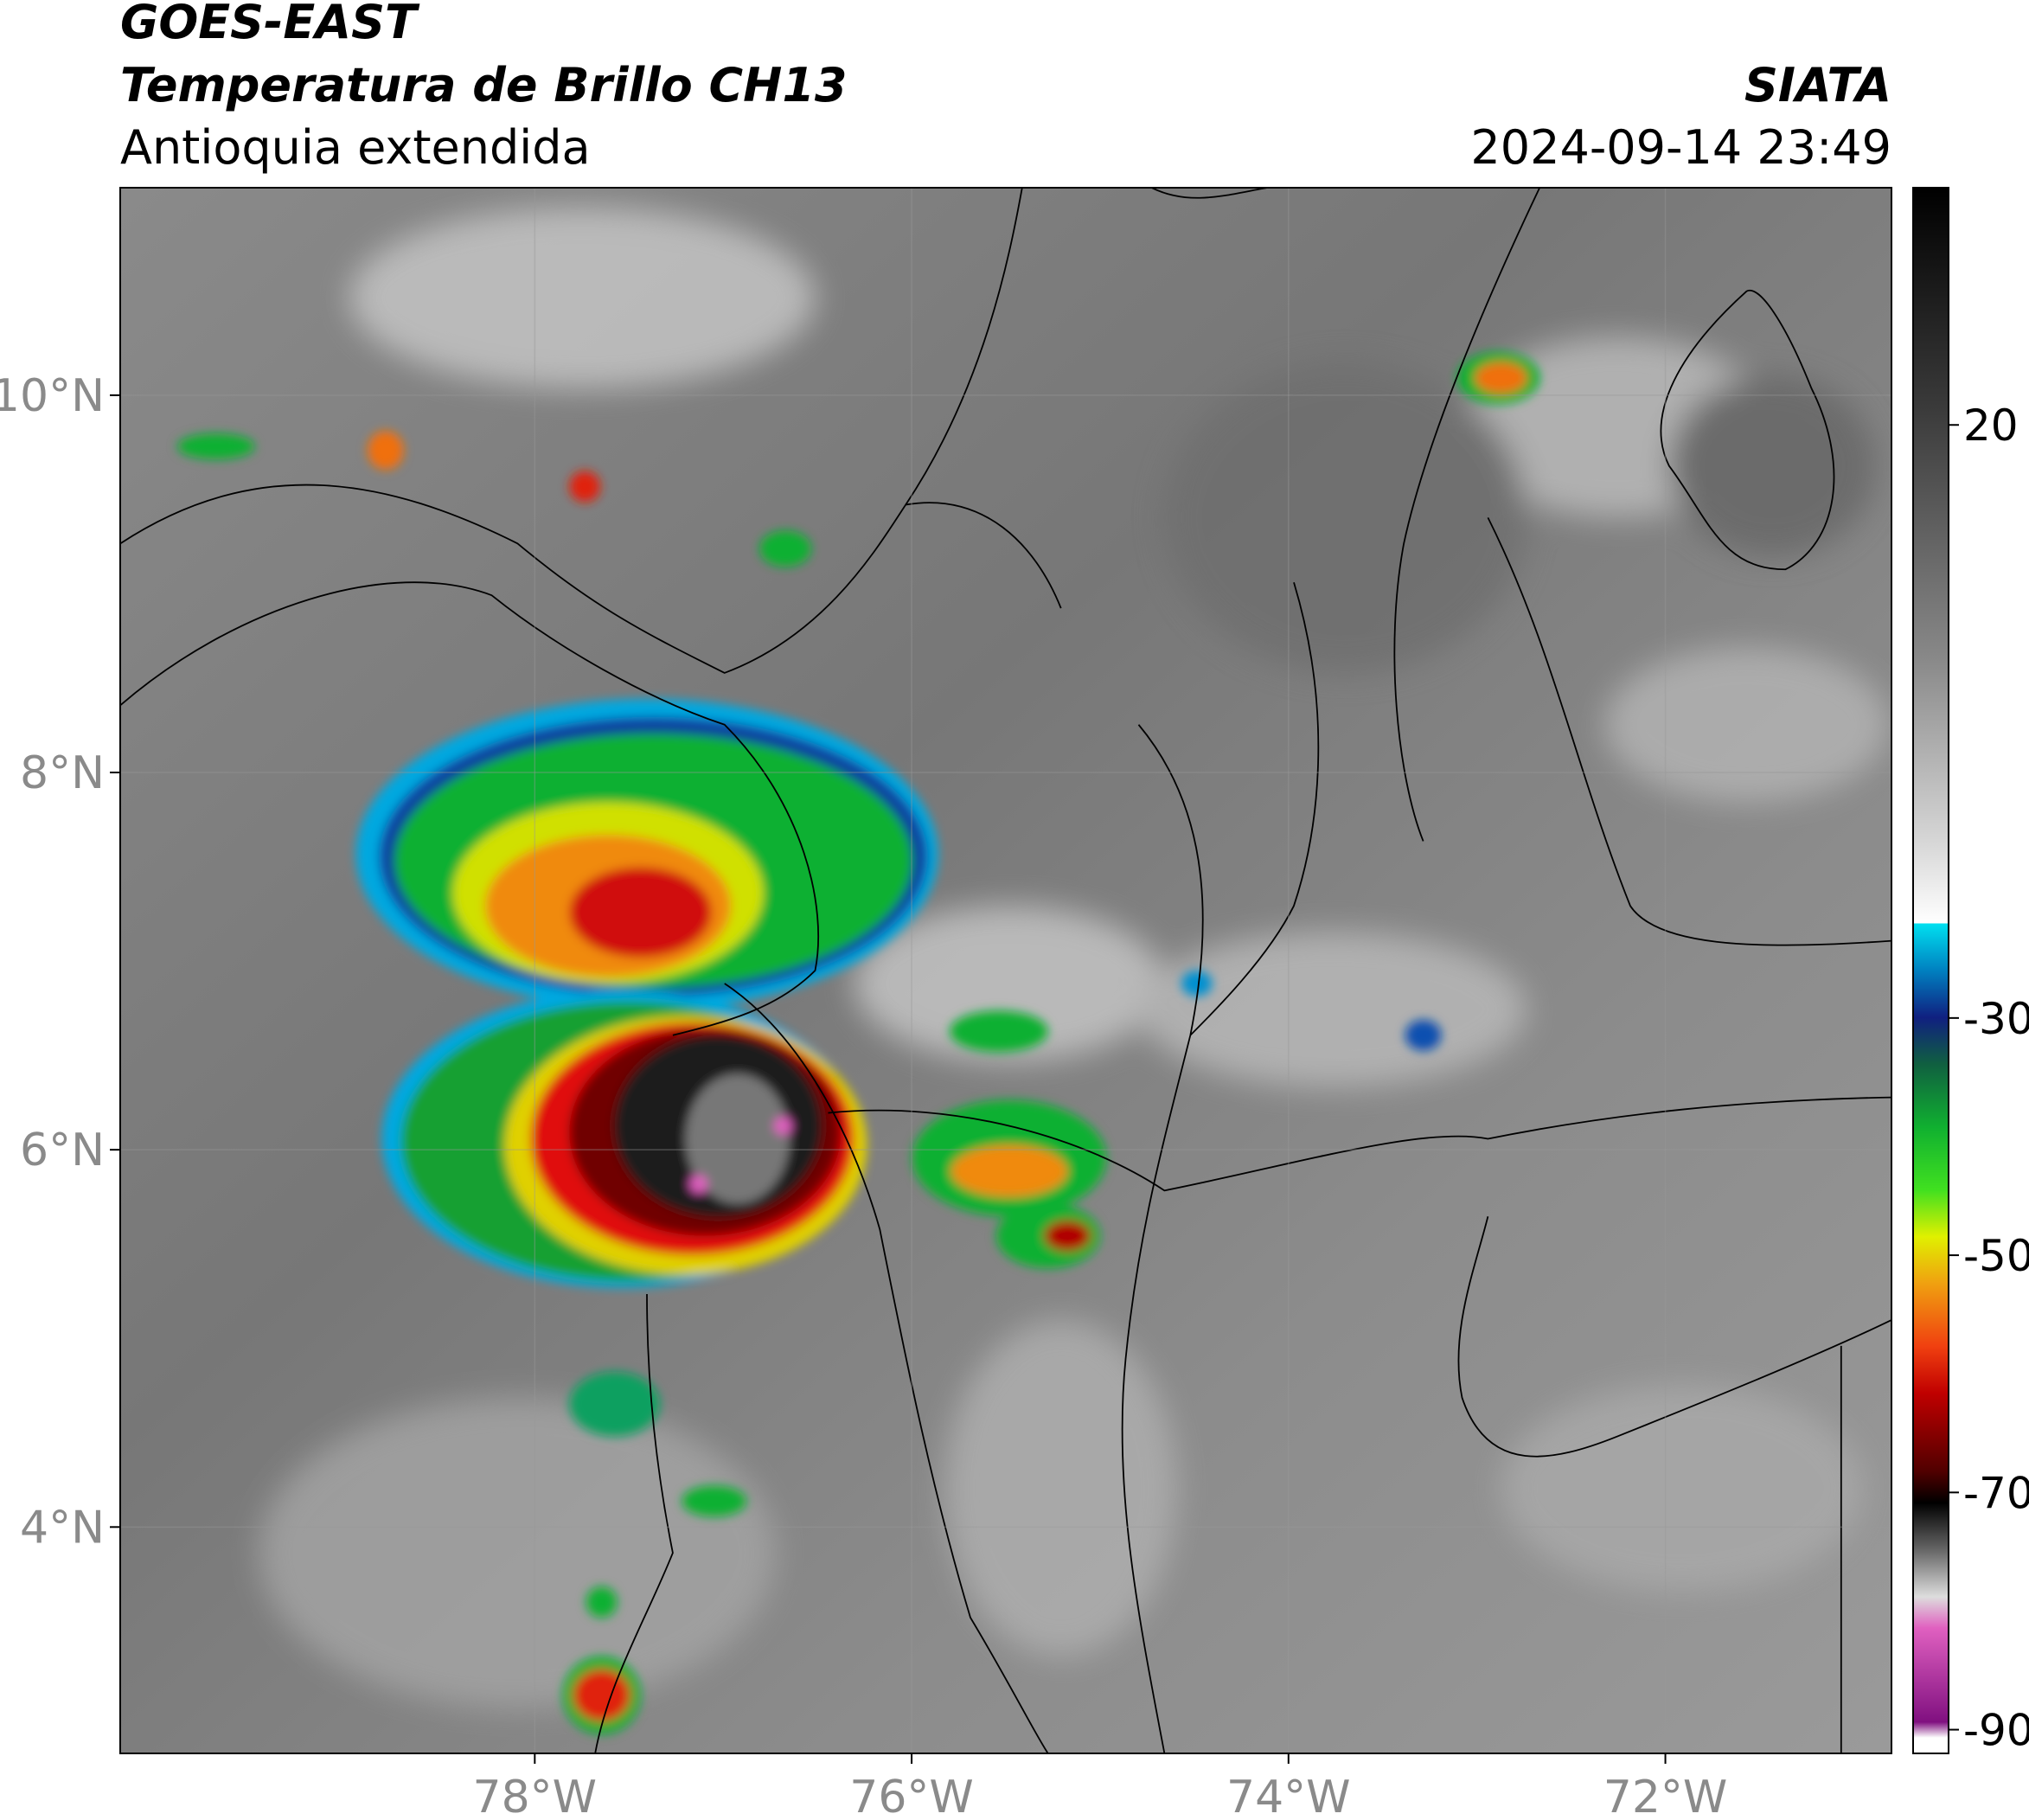 This screenshot has width=2029, height=1820. What do you see at coordinates (62, 1528) in the screenshot?
I see `y-tick-label: 4°N` at bounding box center [62, 1528].